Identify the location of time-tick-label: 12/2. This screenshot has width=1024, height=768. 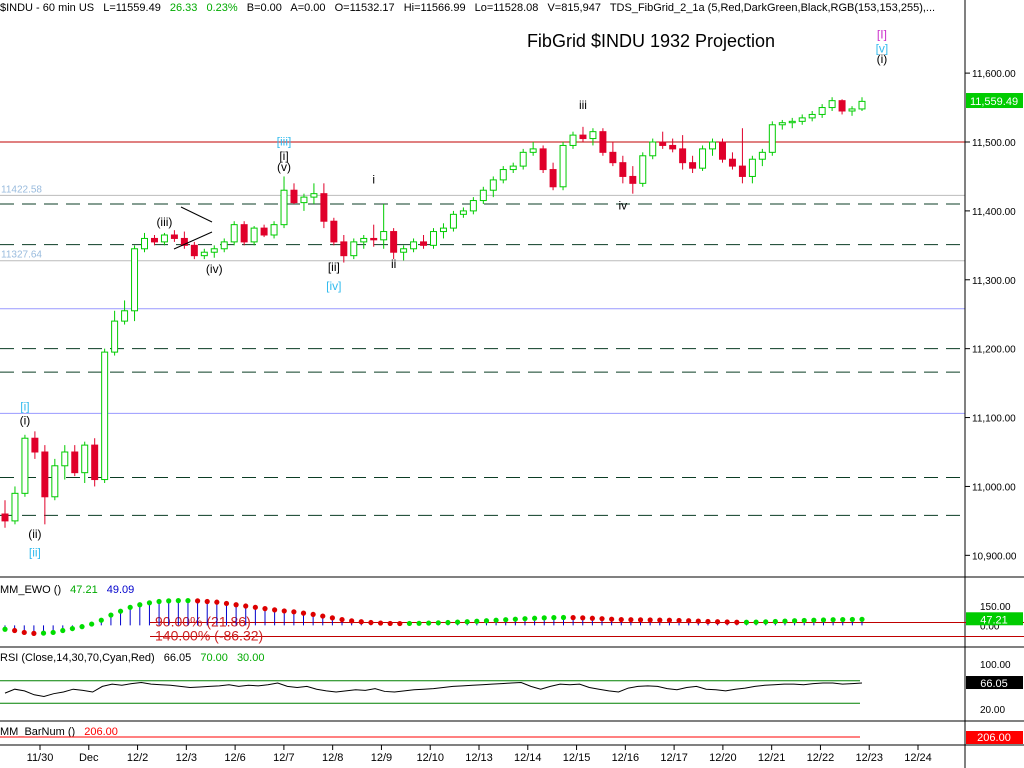
(137, 758).